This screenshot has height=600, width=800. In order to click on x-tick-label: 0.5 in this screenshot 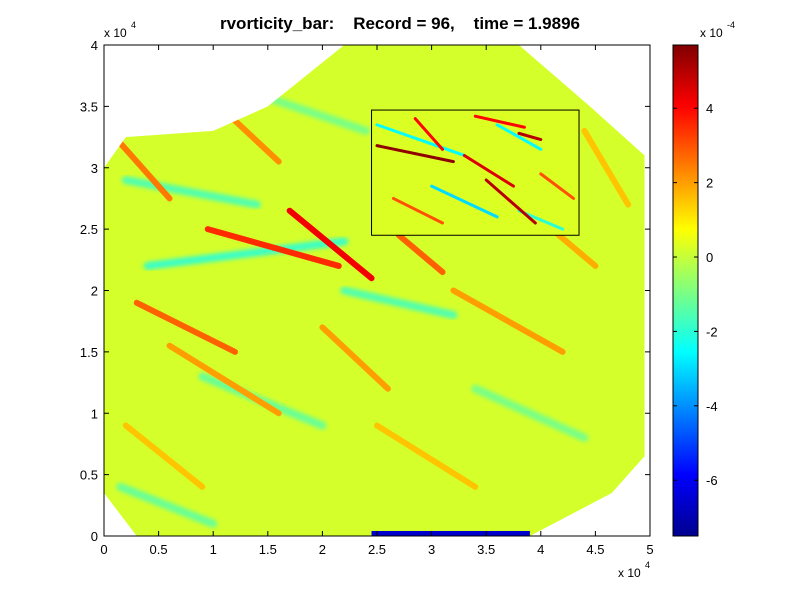, I will do `click(159, 549)`.